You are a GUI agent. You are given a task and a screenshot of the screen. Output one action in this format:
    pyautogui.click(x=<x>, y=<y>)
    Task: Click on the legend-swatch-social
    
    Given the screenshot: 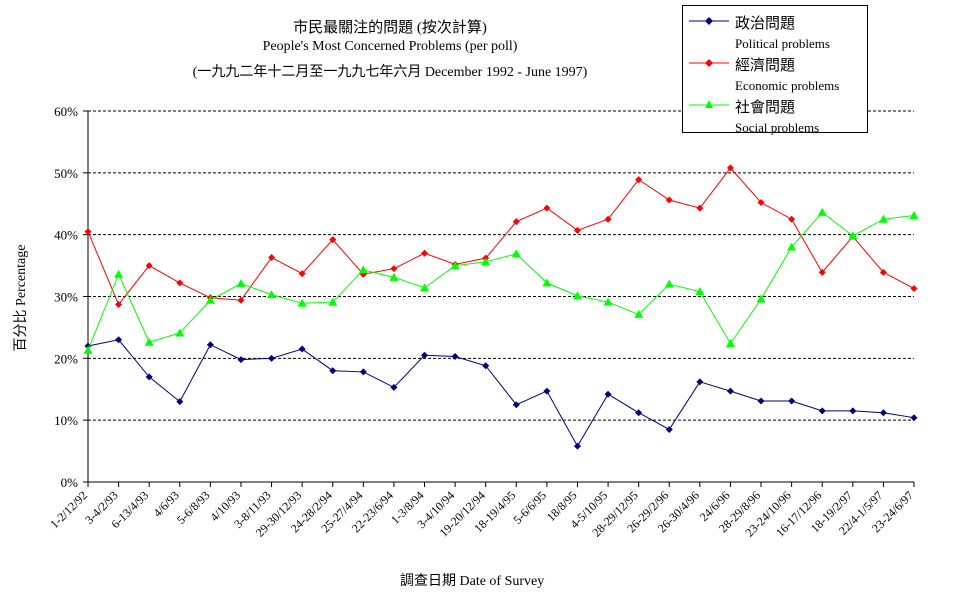 What is the action you would take?
    pyautogui.click(x=709, y=104)
    